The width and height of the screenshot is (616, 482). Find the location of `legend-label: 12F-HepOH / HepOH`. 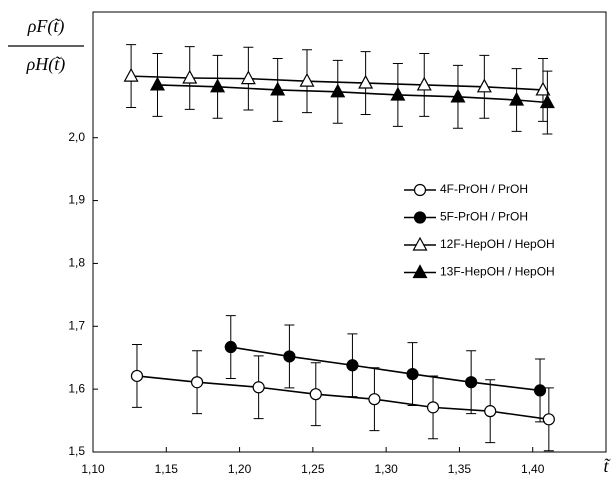

legend-label: 12F-HepOH / HepOH is located at coordinates (497, 244).